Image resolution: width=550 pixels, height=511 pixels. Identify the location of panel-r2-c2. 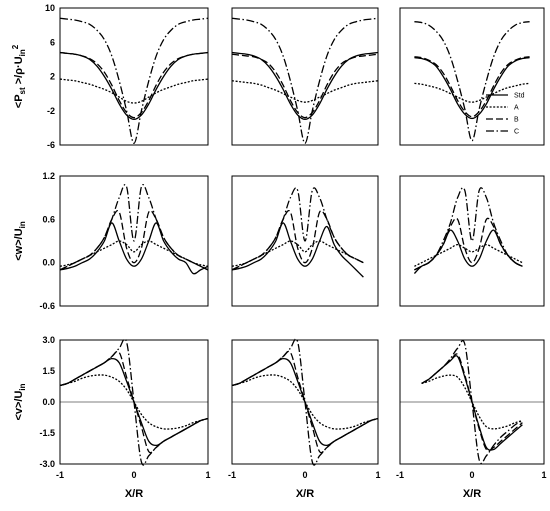
(305, 241).